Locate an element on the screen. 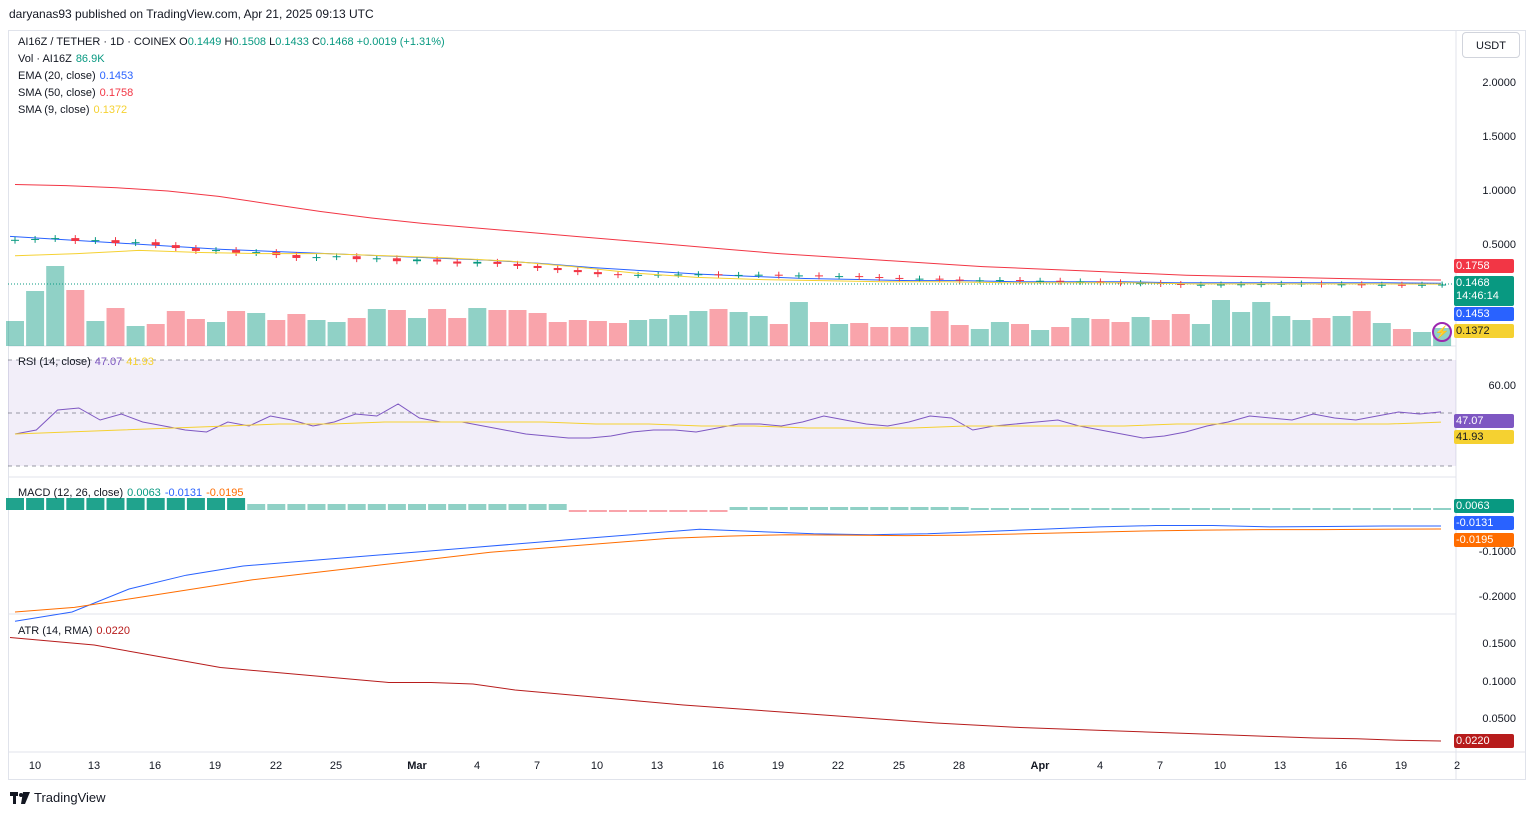 The width and height of the screenshot is (1534, 816). macd-axis-label: -0.2000 is located at coordinates (1497, 597).